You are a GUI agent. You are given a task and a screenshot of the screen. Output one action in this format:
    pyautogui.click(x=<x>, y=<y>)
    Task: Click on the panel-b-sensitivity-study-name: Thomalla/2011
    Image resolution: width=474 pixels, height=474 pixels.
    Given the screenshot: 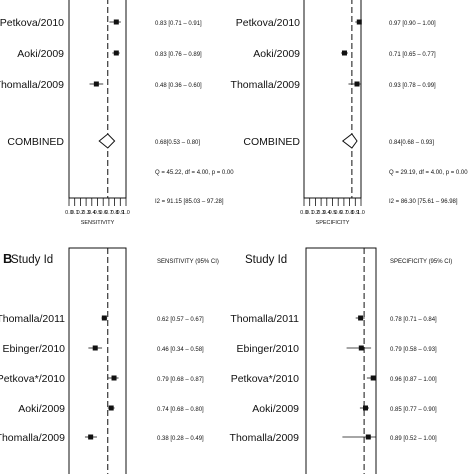 What is the action you would take?
    pyautogui.click(x=32, y=319)
    